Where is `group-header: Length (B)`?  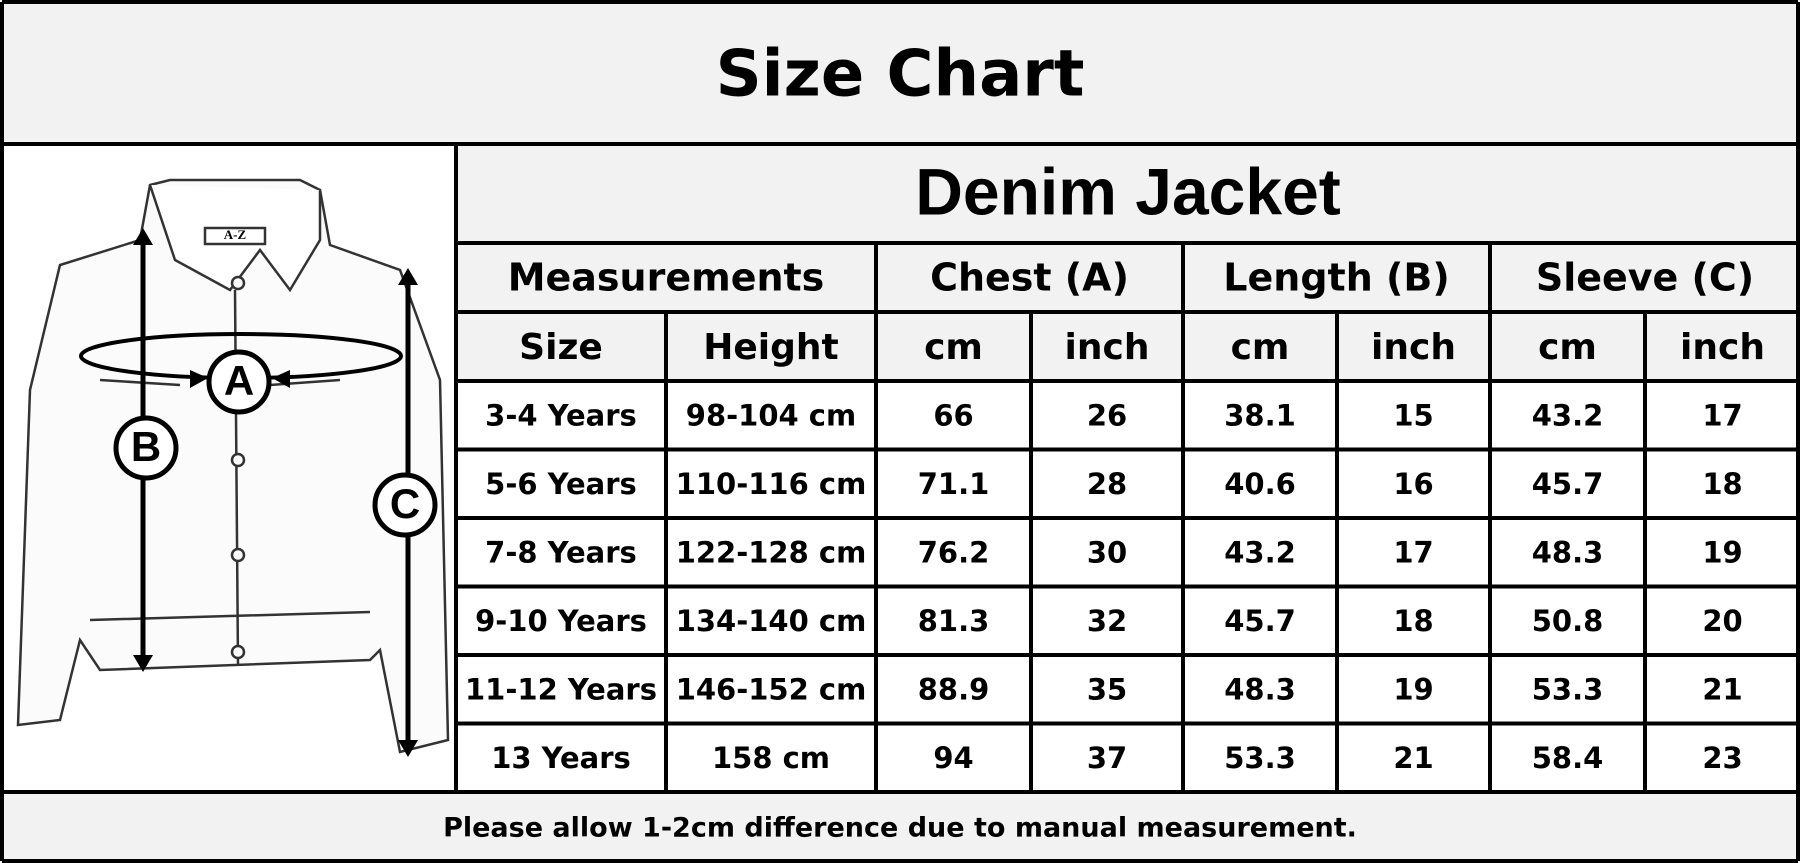 group-header: Length (B) is located at coordinates (1336, 278).